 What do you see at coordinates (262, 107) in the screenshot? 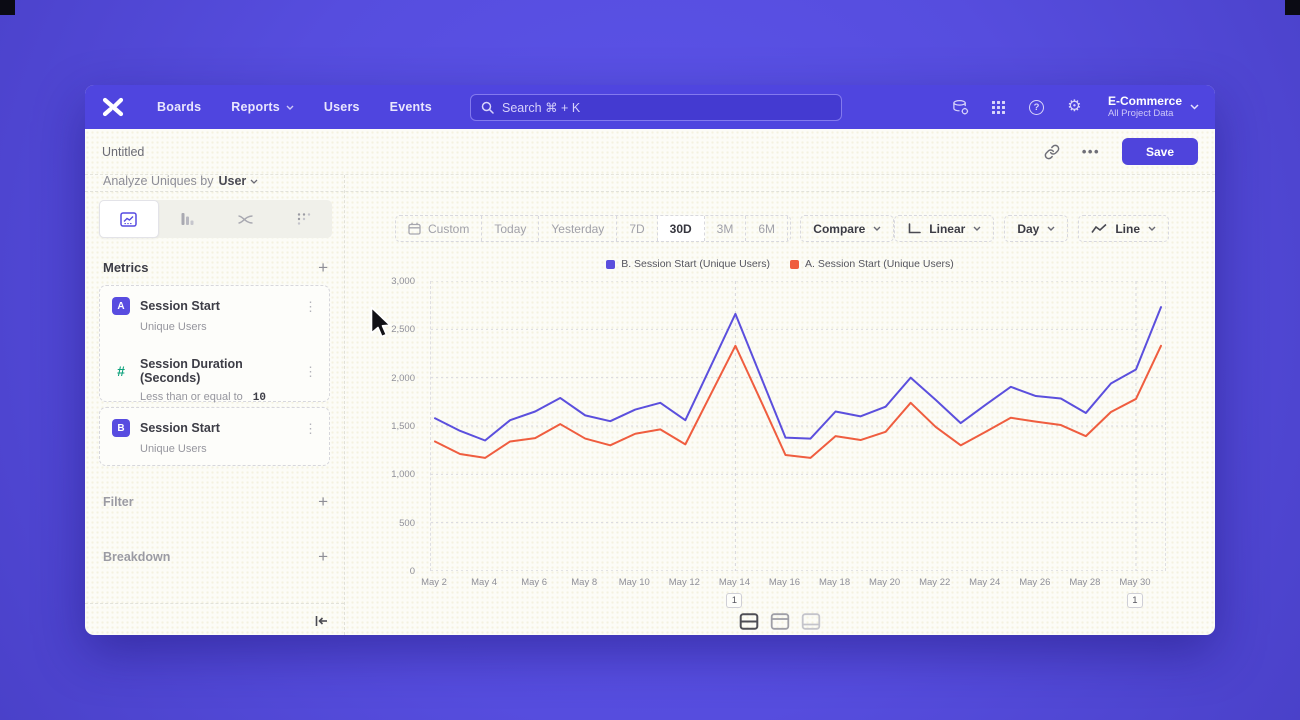
I see `nav-item-reports: Reports` at bounding box center [262, 107].